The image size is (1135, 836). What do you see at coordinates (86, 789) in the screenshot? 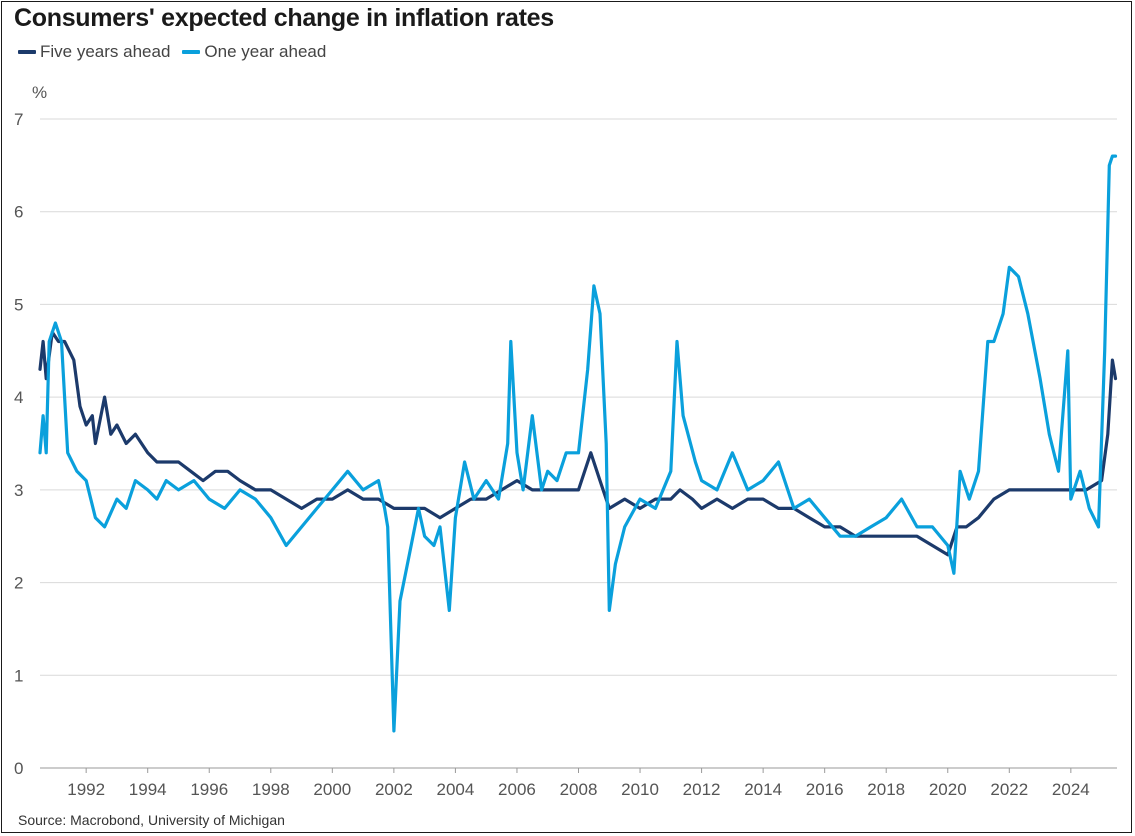
I see `x-tick-label: 1992` at bounding box center [86, 789].